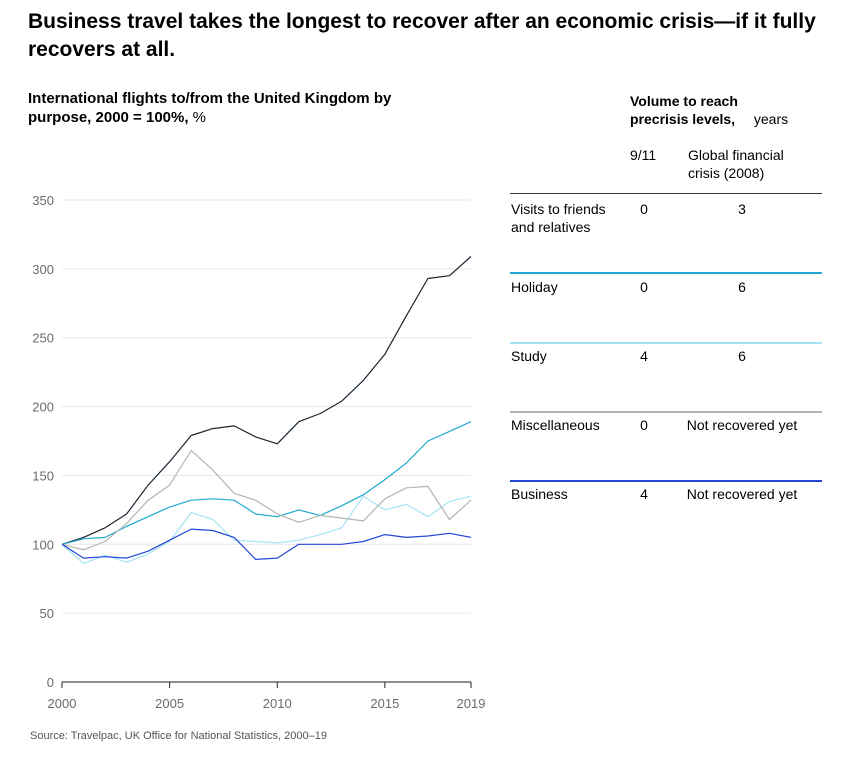  Describe the element at coordinates (558, 218) in the screenshot. I see `row-label: Visits to friends and relatives` at that location.